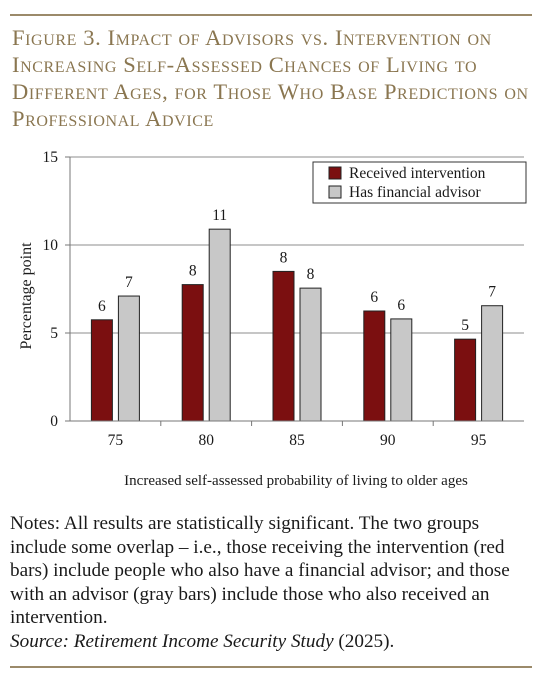  I want to click on y-axis-label: Percentage point, so click(26, 296).